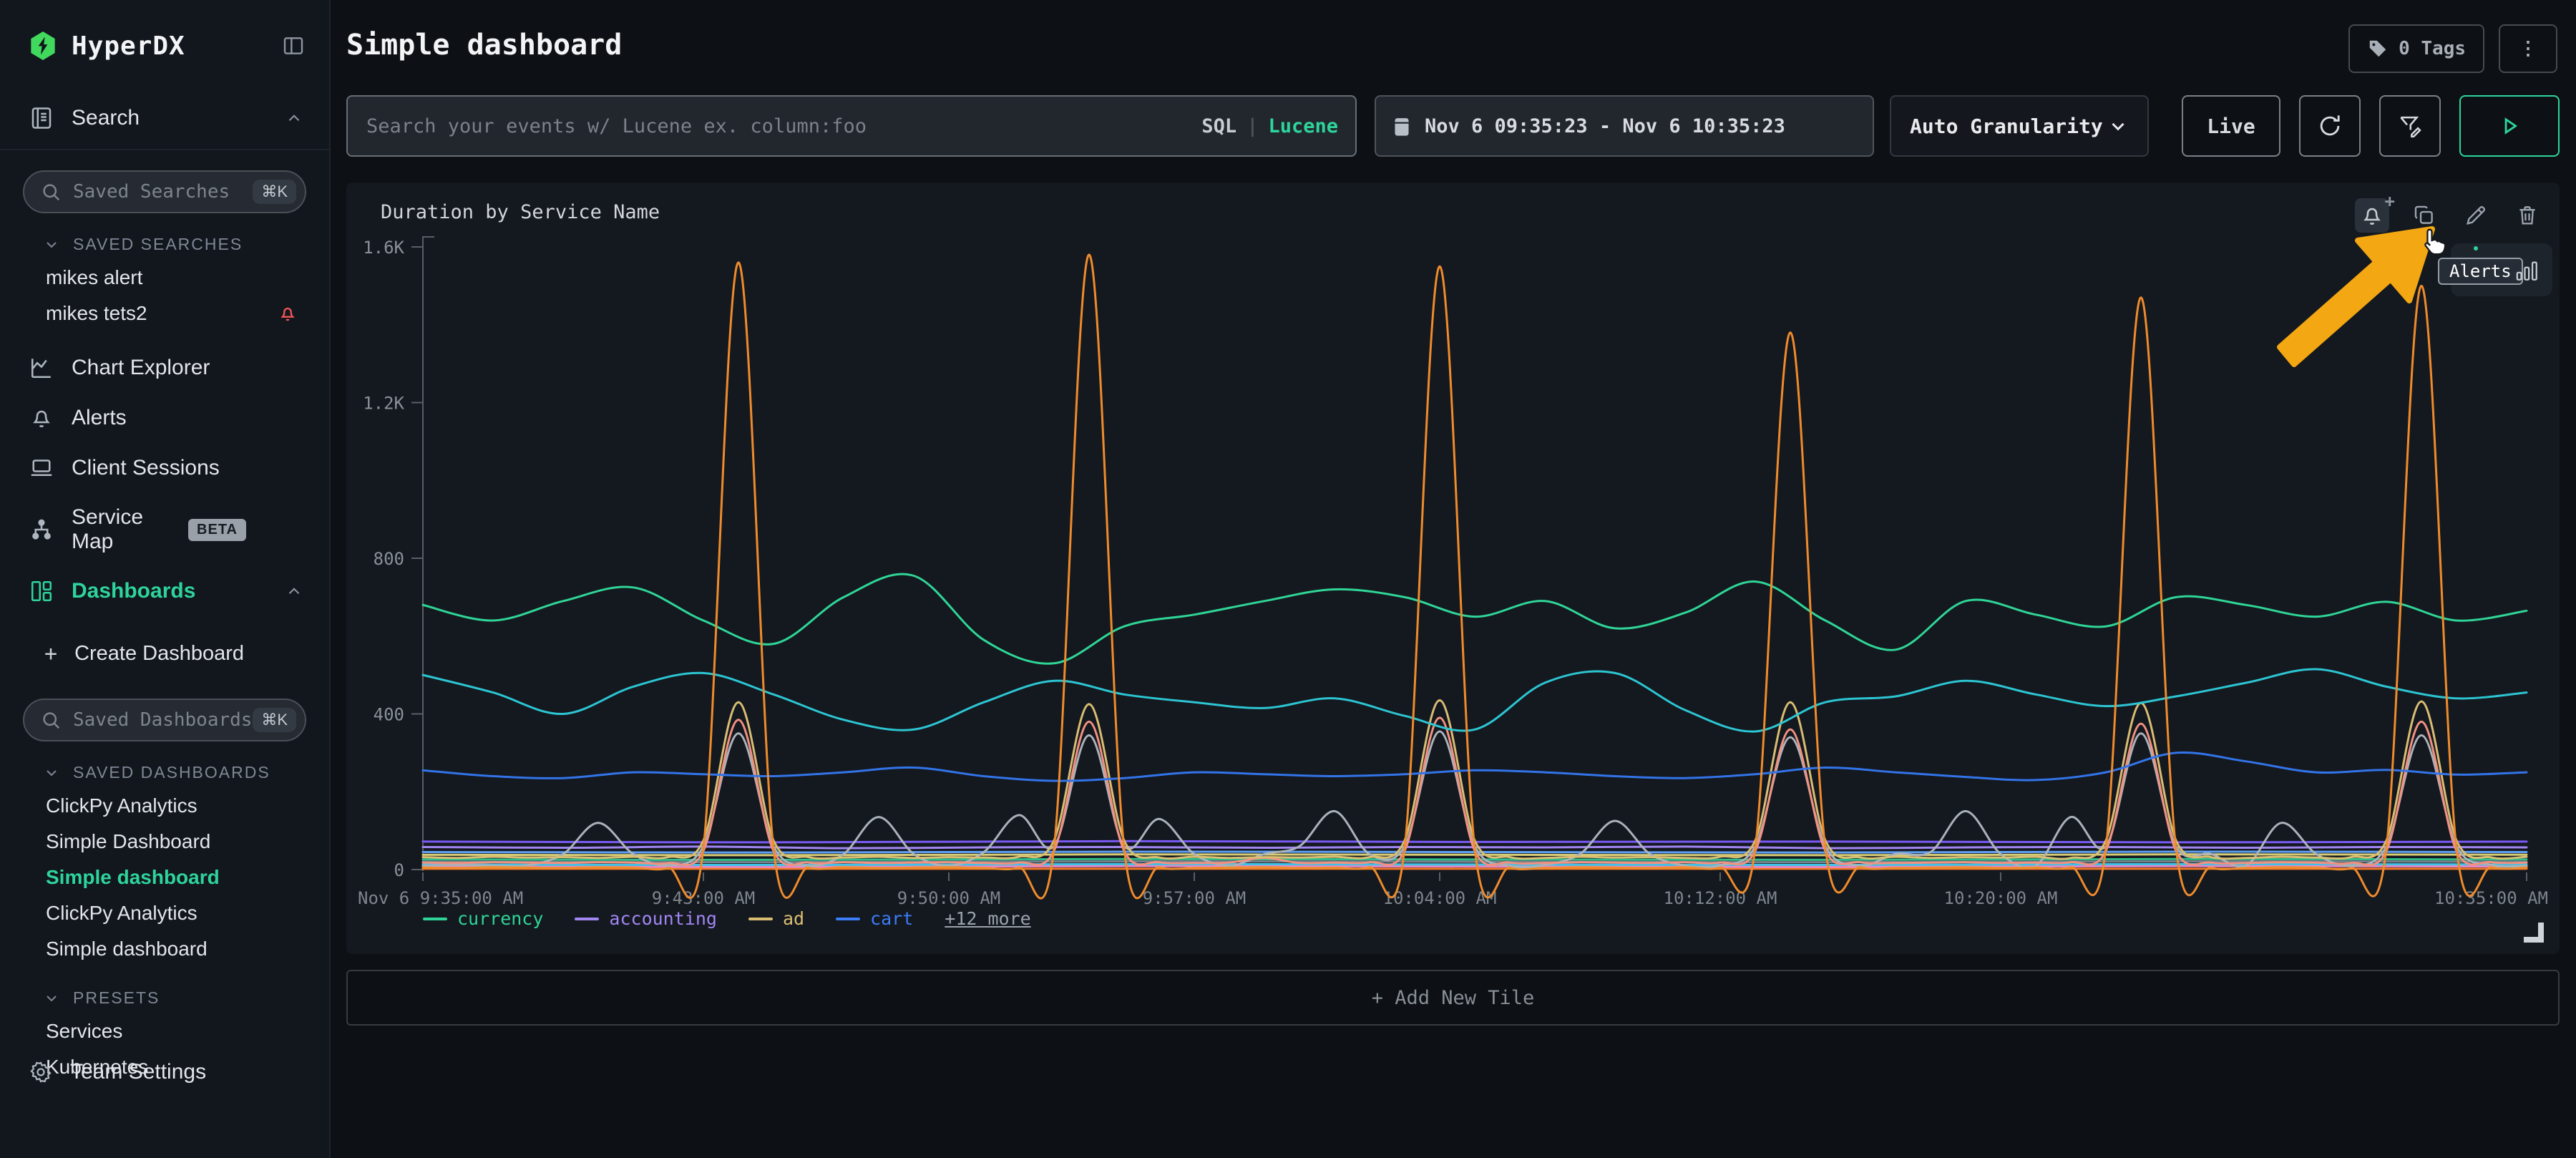 This screenshot has height=1158, width=2576. I want to click on saved-dashboard-item: Simple dashboard, so click(164, 949).